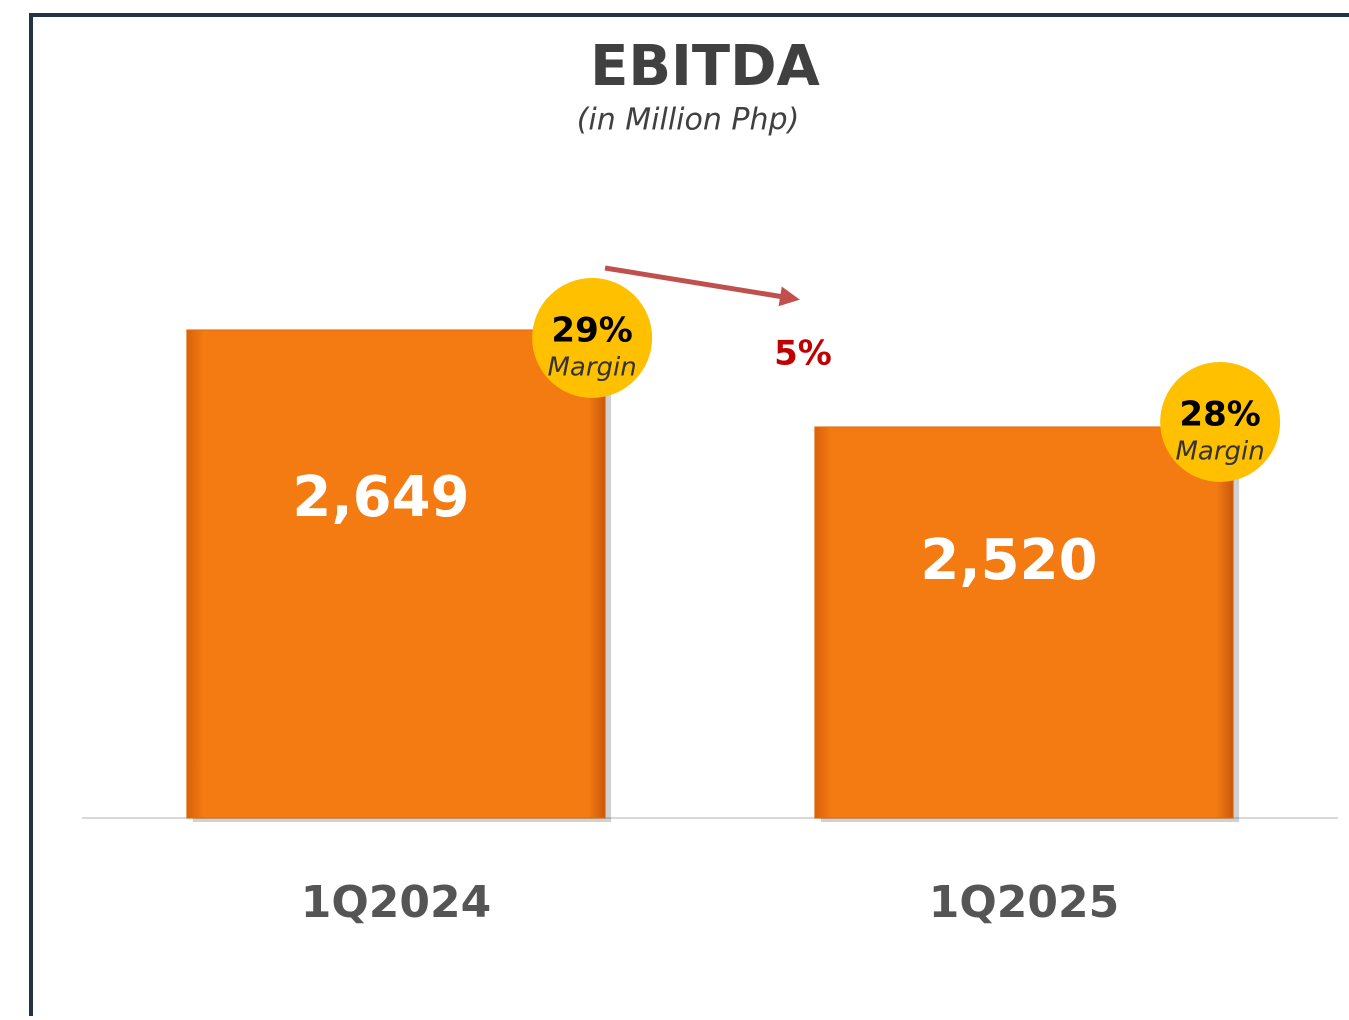 Image resolution: width=1349 pixels, height=1020 pixels. I want to click on value-label: 2,520, so click(1008, 560).